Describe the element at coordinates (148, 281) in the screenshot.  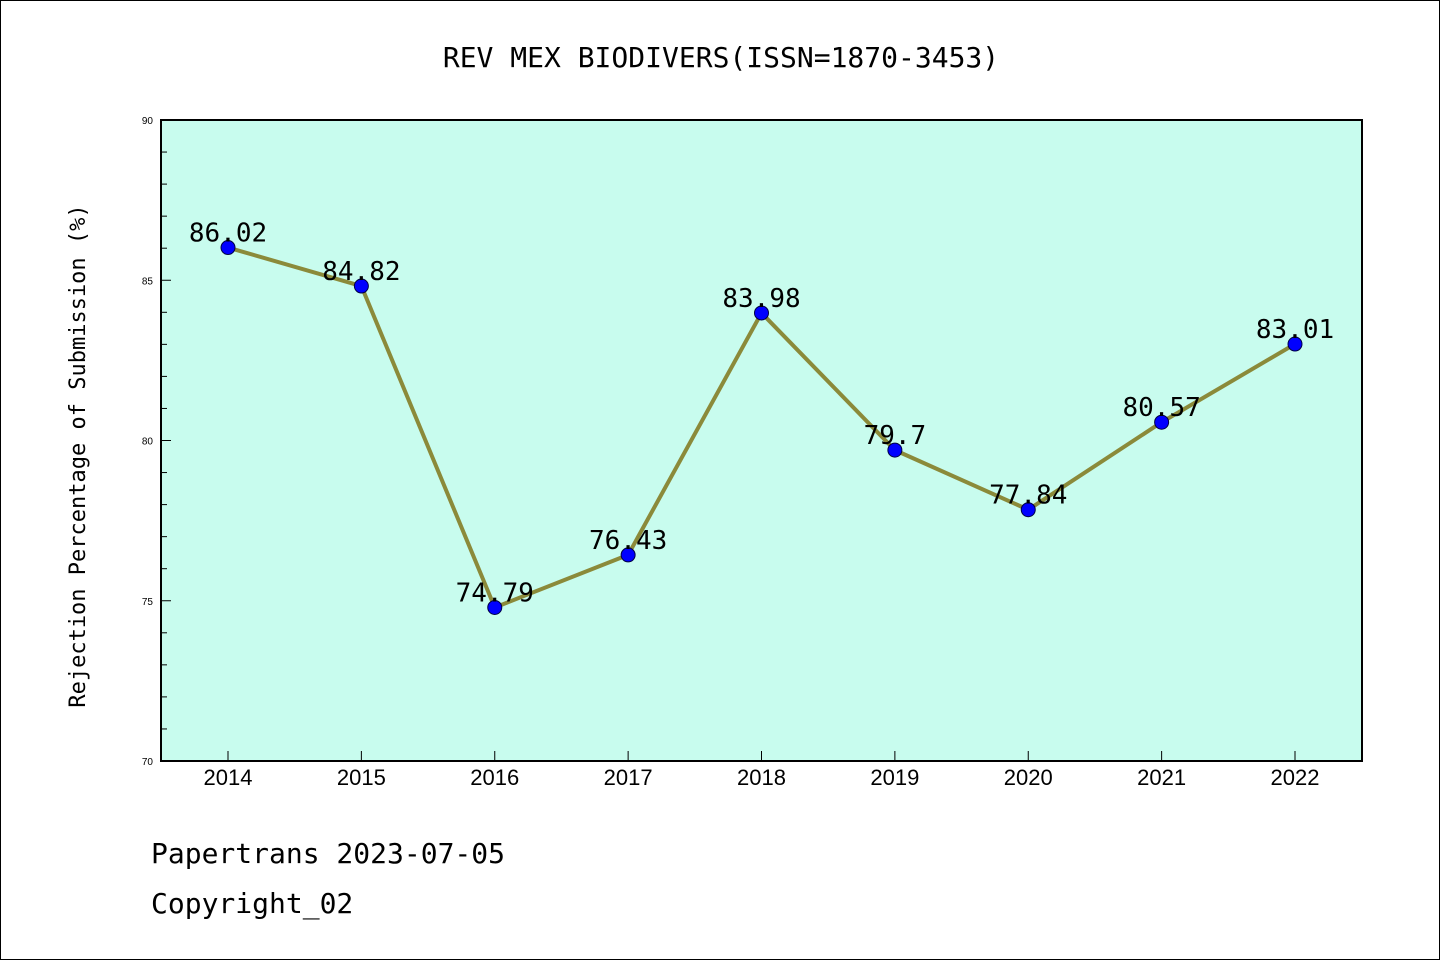
I see `y-tick-label: 85` at that location.